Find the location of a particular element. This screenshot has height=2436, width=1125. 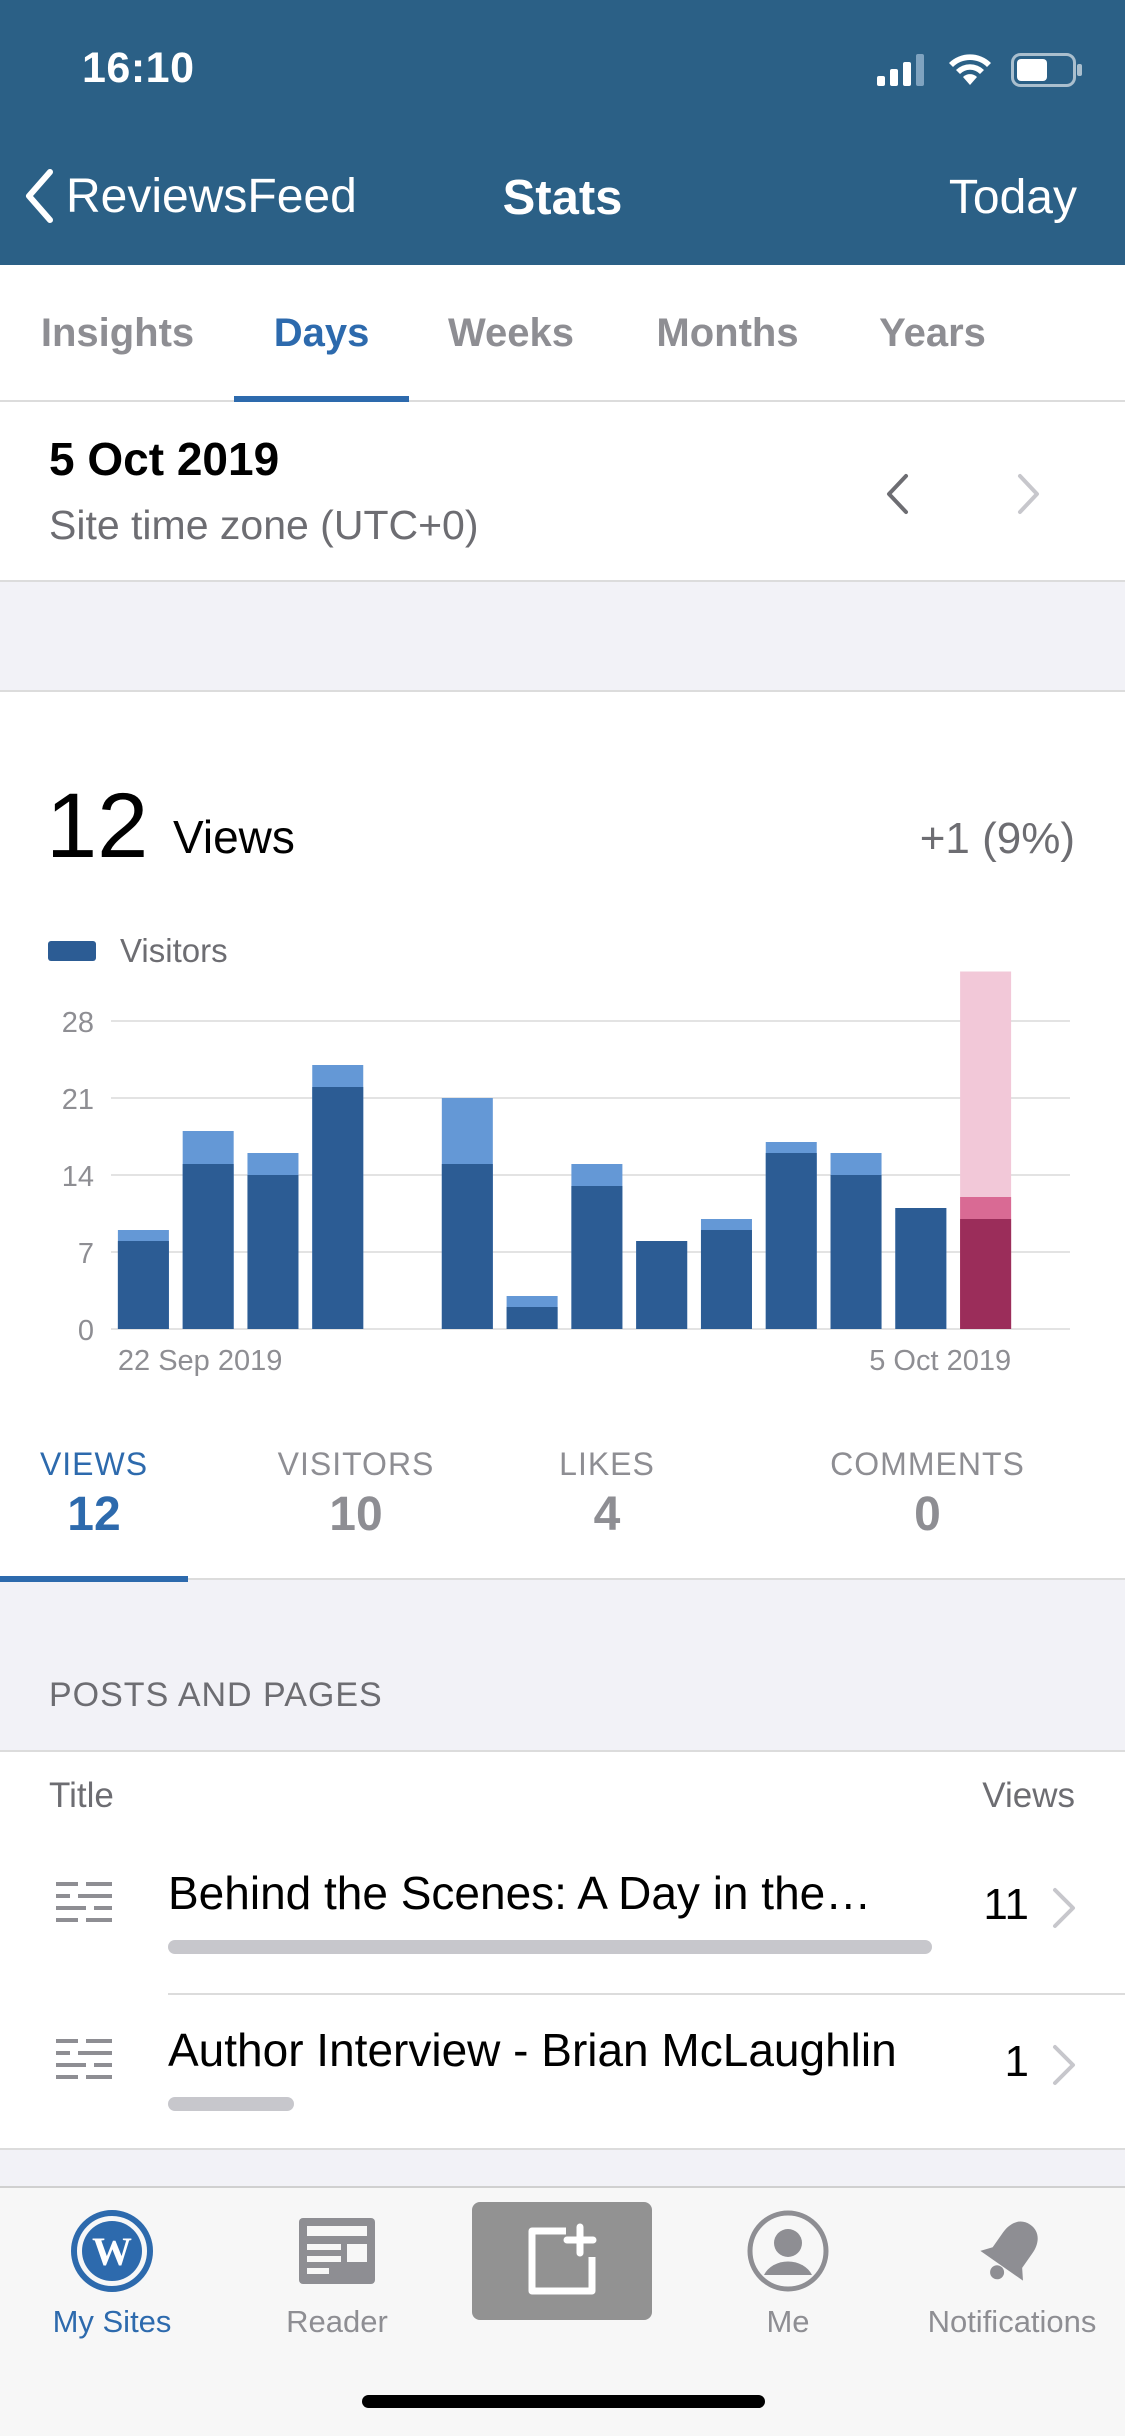

period-tabs: Insights Days Weeks Months Years is located at coordinates (562, 333).